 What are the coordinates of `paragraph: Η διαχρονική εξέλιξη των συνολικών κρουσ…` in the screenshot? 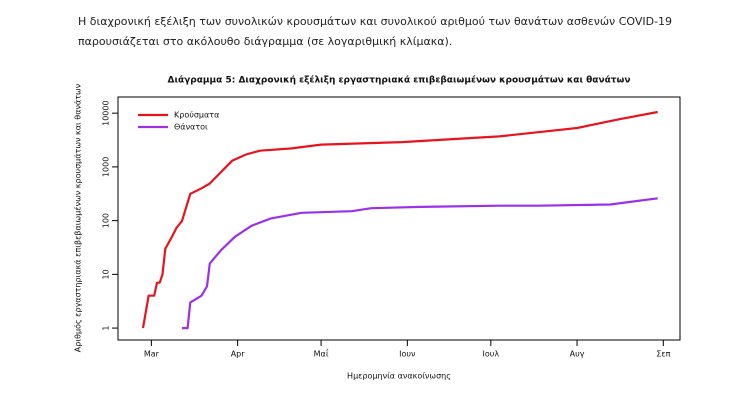 It's located at (375, 31).